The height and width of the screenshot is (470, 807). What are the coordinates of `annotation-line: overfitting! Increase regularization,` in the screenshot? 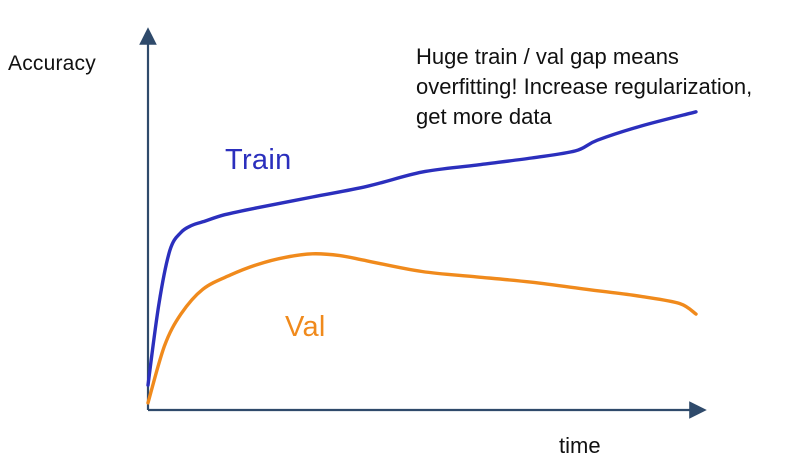 It's located at (584, 86).